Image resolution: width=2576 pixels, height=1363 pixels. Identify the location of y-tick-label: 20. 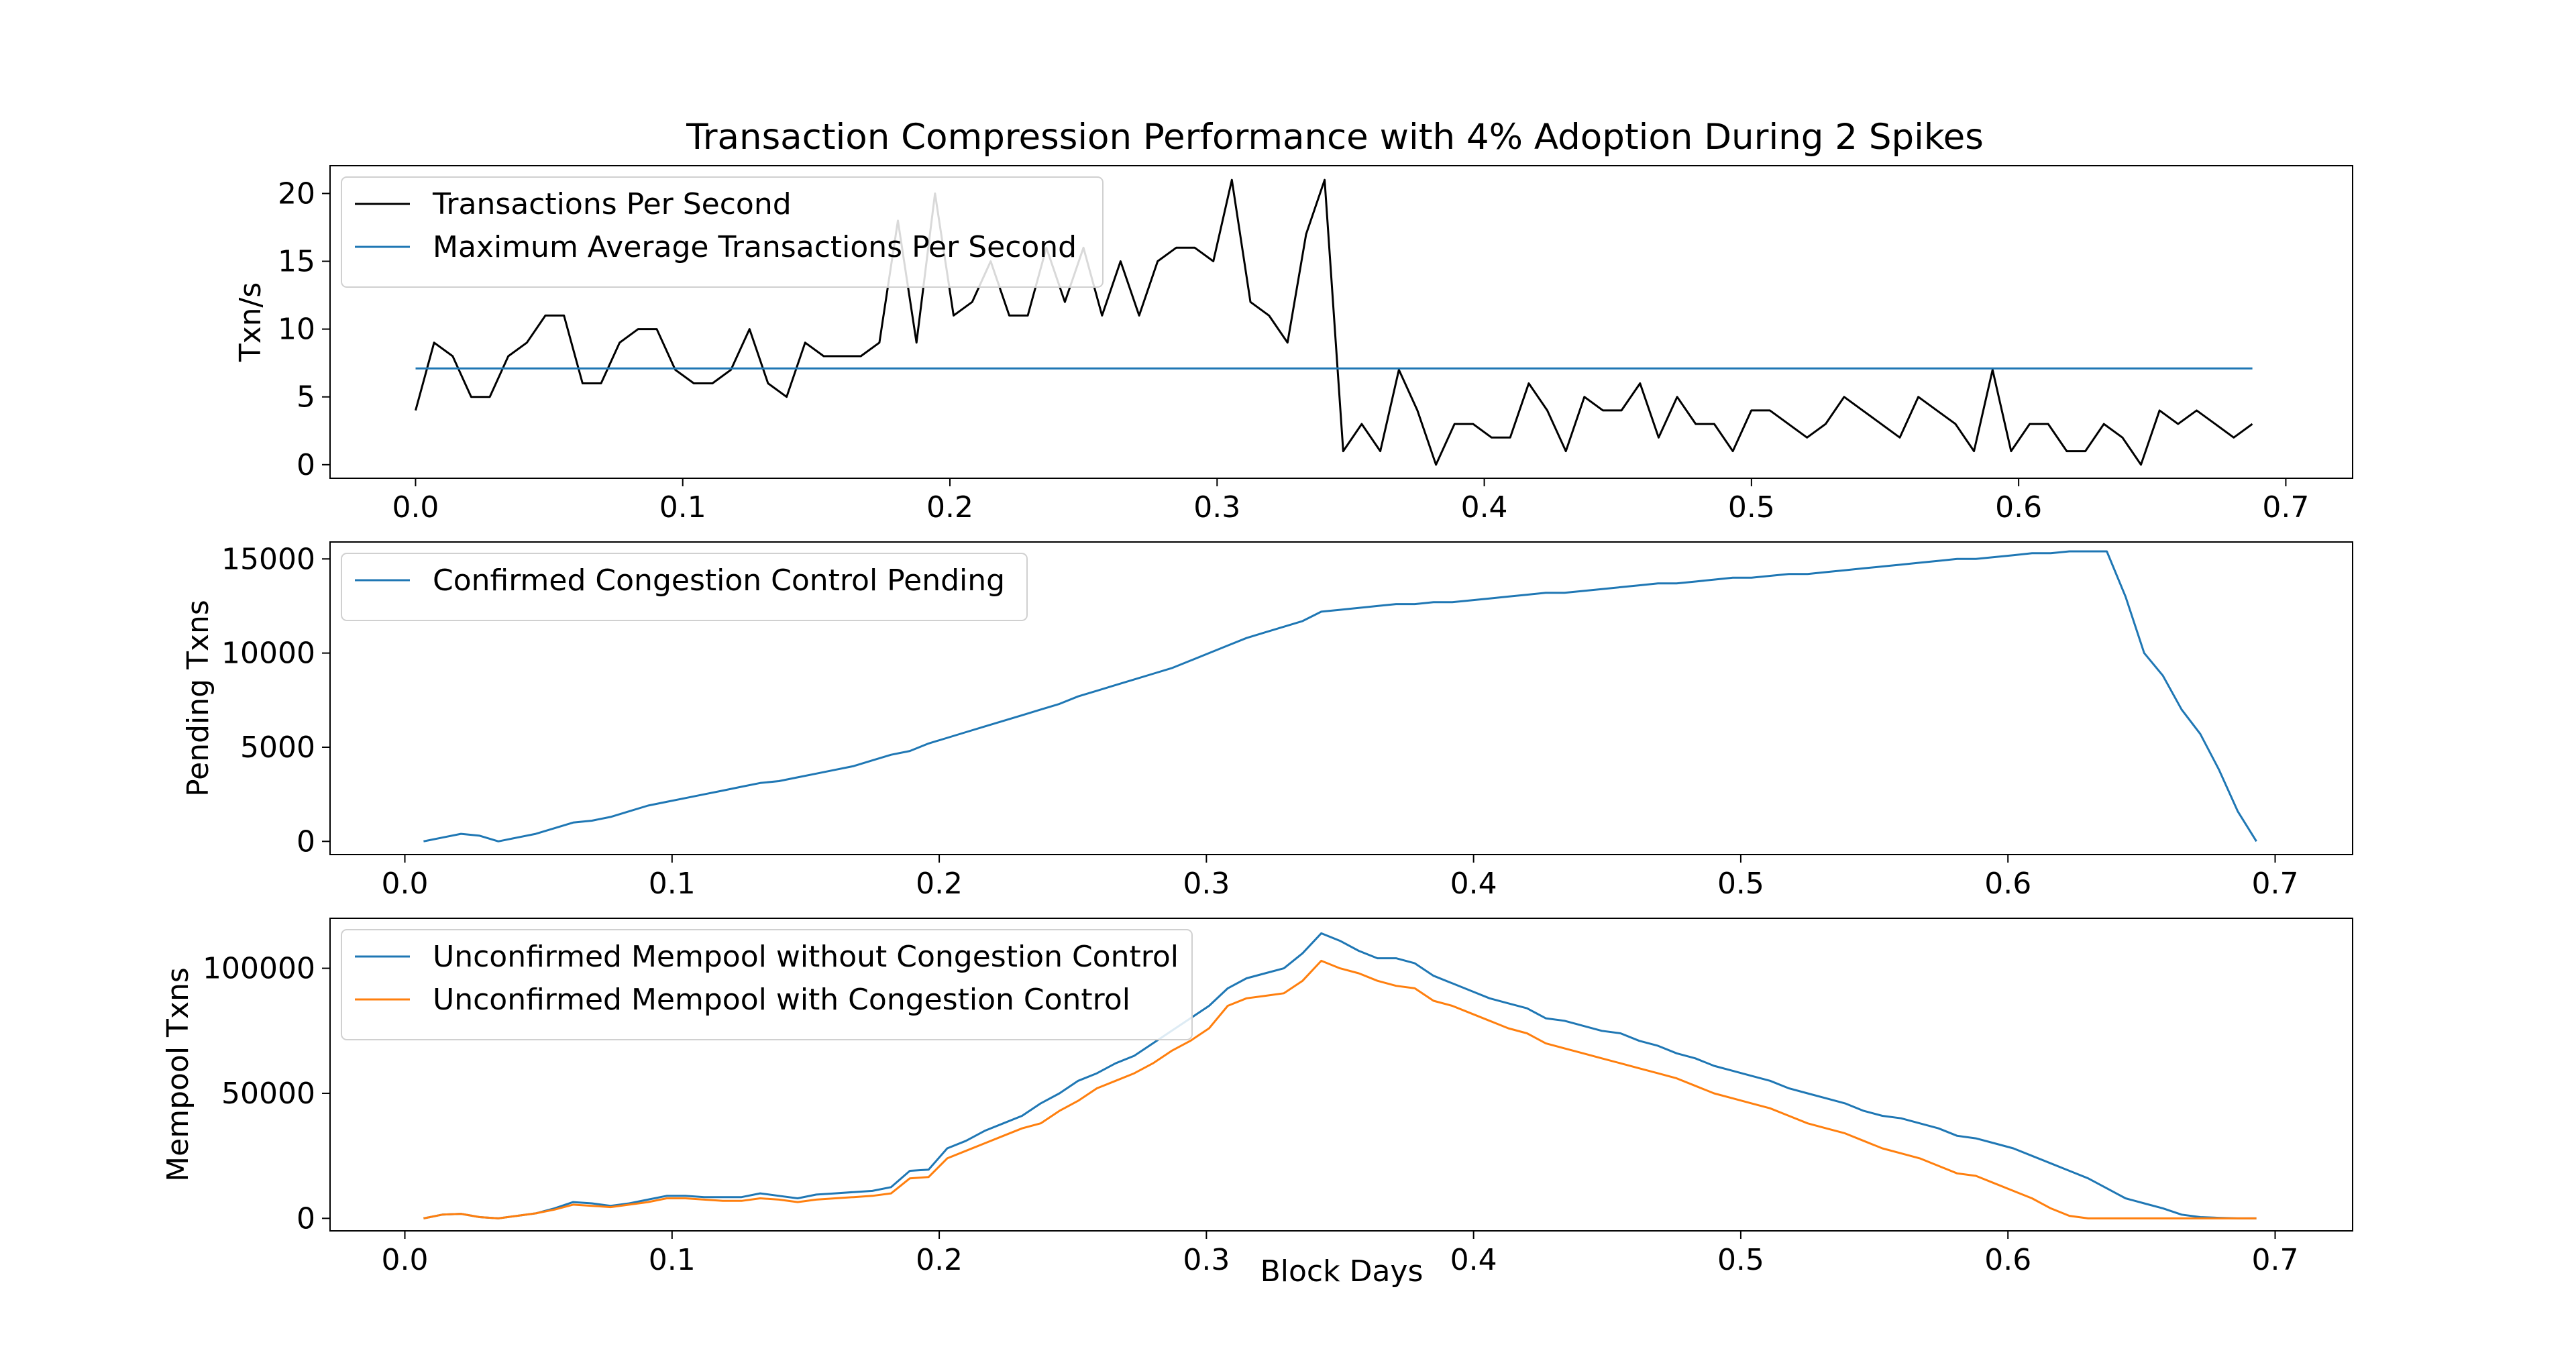
(296, 194).